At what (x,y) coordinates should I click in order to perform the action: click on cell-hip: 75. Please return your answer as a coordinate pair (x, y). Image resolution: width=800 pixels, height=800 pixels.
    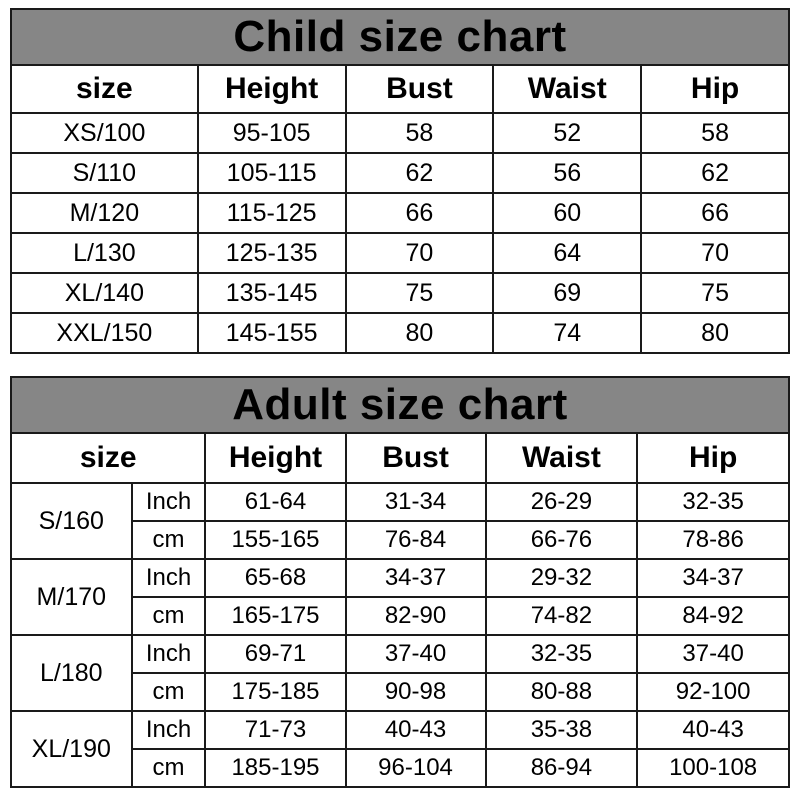
    Looking at the image, I should click on (715, 293).